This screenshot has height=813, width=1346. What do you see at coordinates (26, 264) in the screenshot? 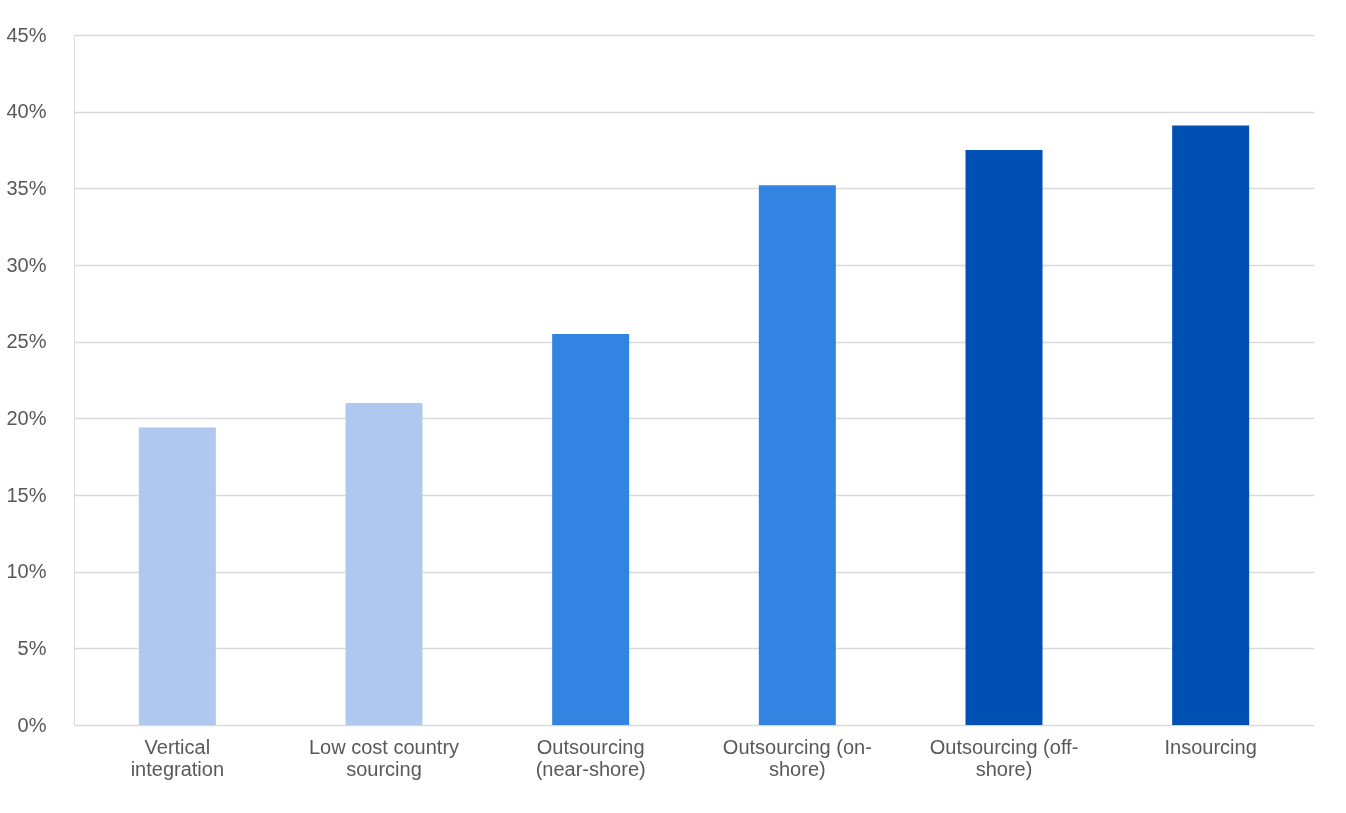
I see `y-tick-label: 30%` at bounding box center [26, 264].